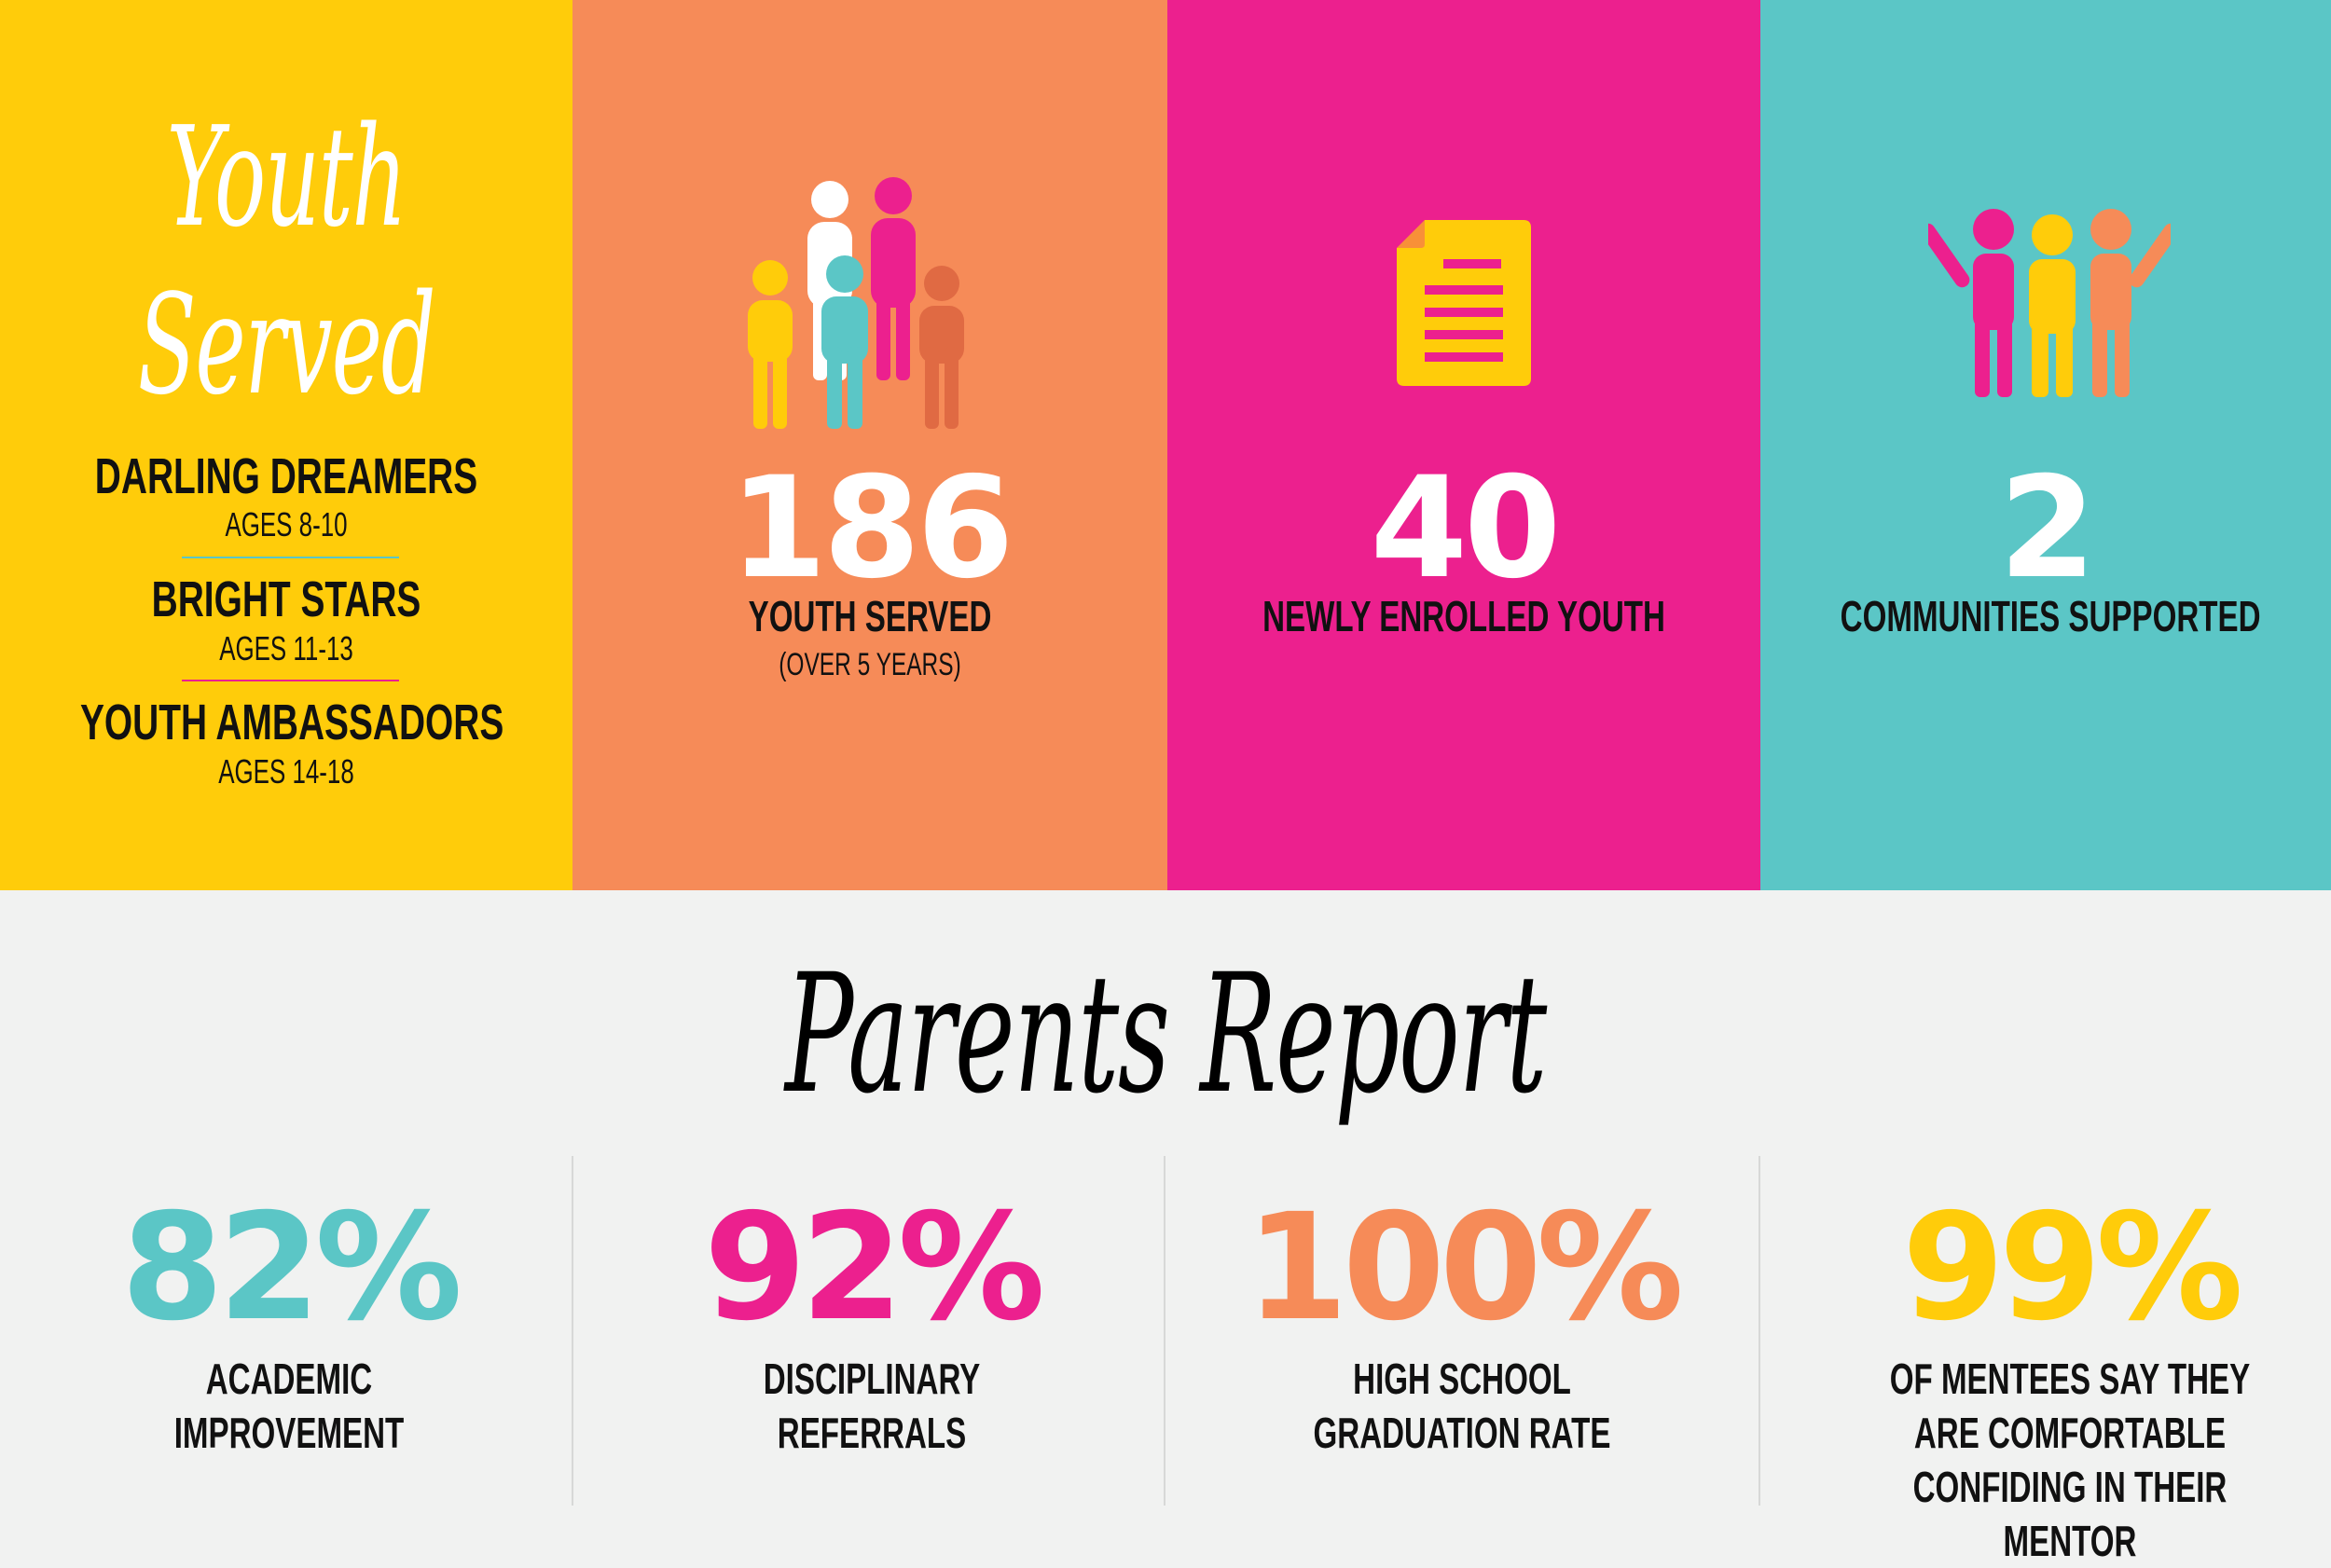  Describe the element at coordinates (1464, 1268) in the screenshot. I see `stat-percentage: 100%` at that location.